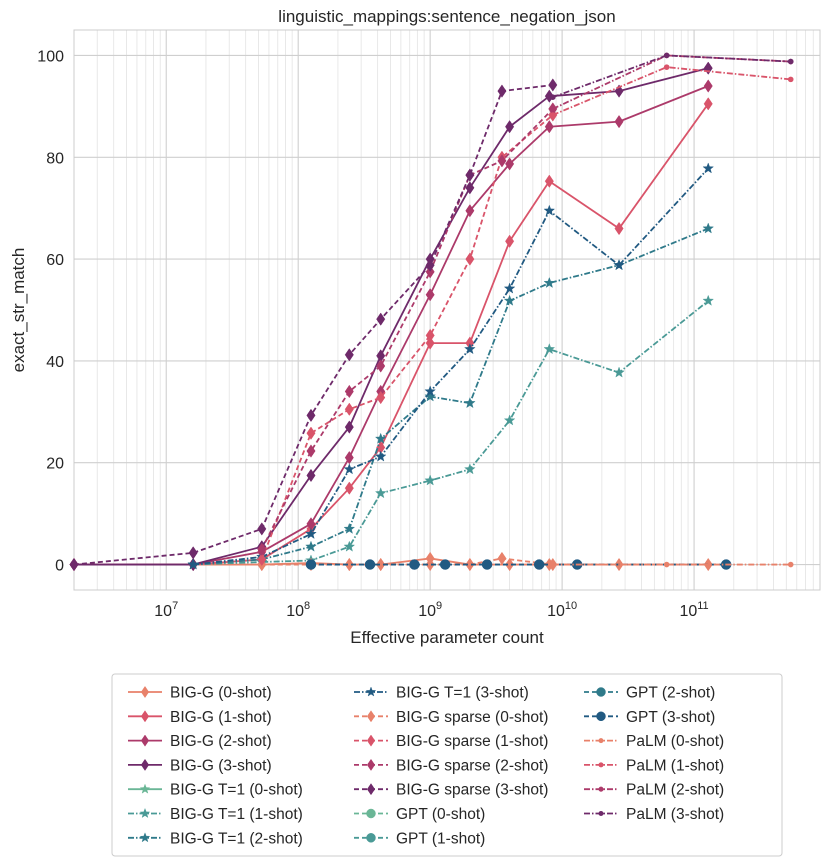  What do you see at coordinates (675, 790) in the screenshot?
I see `legend-label: PaLM (2-shot)` at bounding box center [675, 790].